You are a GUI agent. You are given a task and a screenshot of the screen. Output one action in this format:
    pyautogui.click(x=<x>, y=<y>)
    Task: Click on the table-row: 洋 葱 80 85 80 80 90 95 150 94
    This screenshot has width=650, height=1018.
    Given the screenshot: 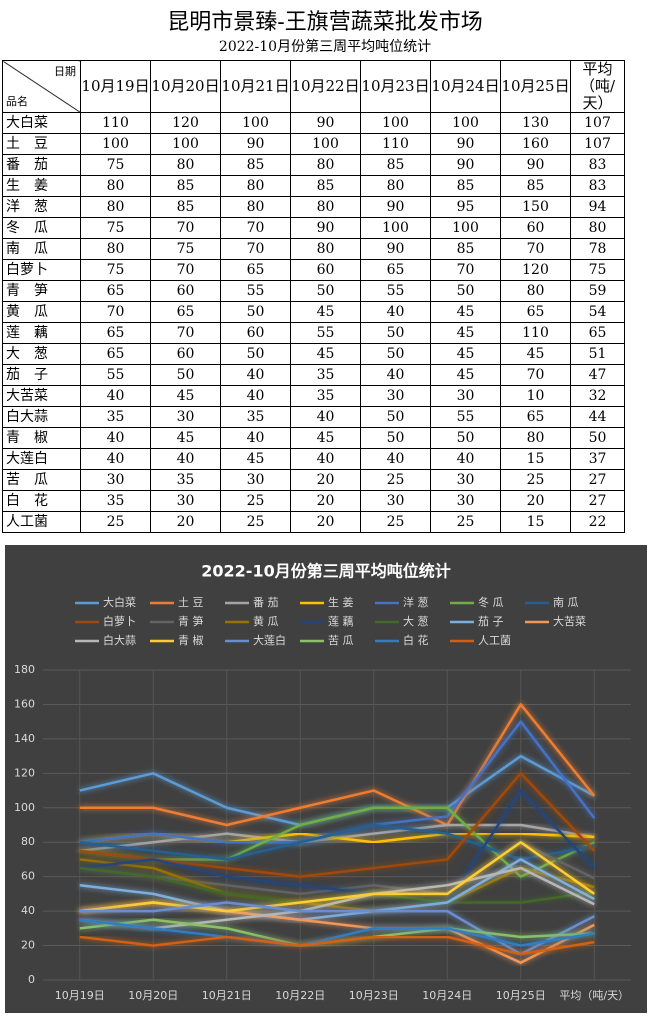 What is the action you would take?
    pyautogui.click(x=313, y=207)
    